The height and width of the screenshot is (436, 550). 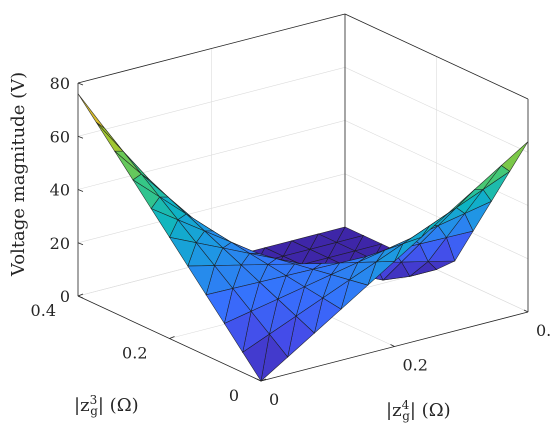 I want to click on y-axis-label: |z3 g| (Ω), so click(x=106, y=405).